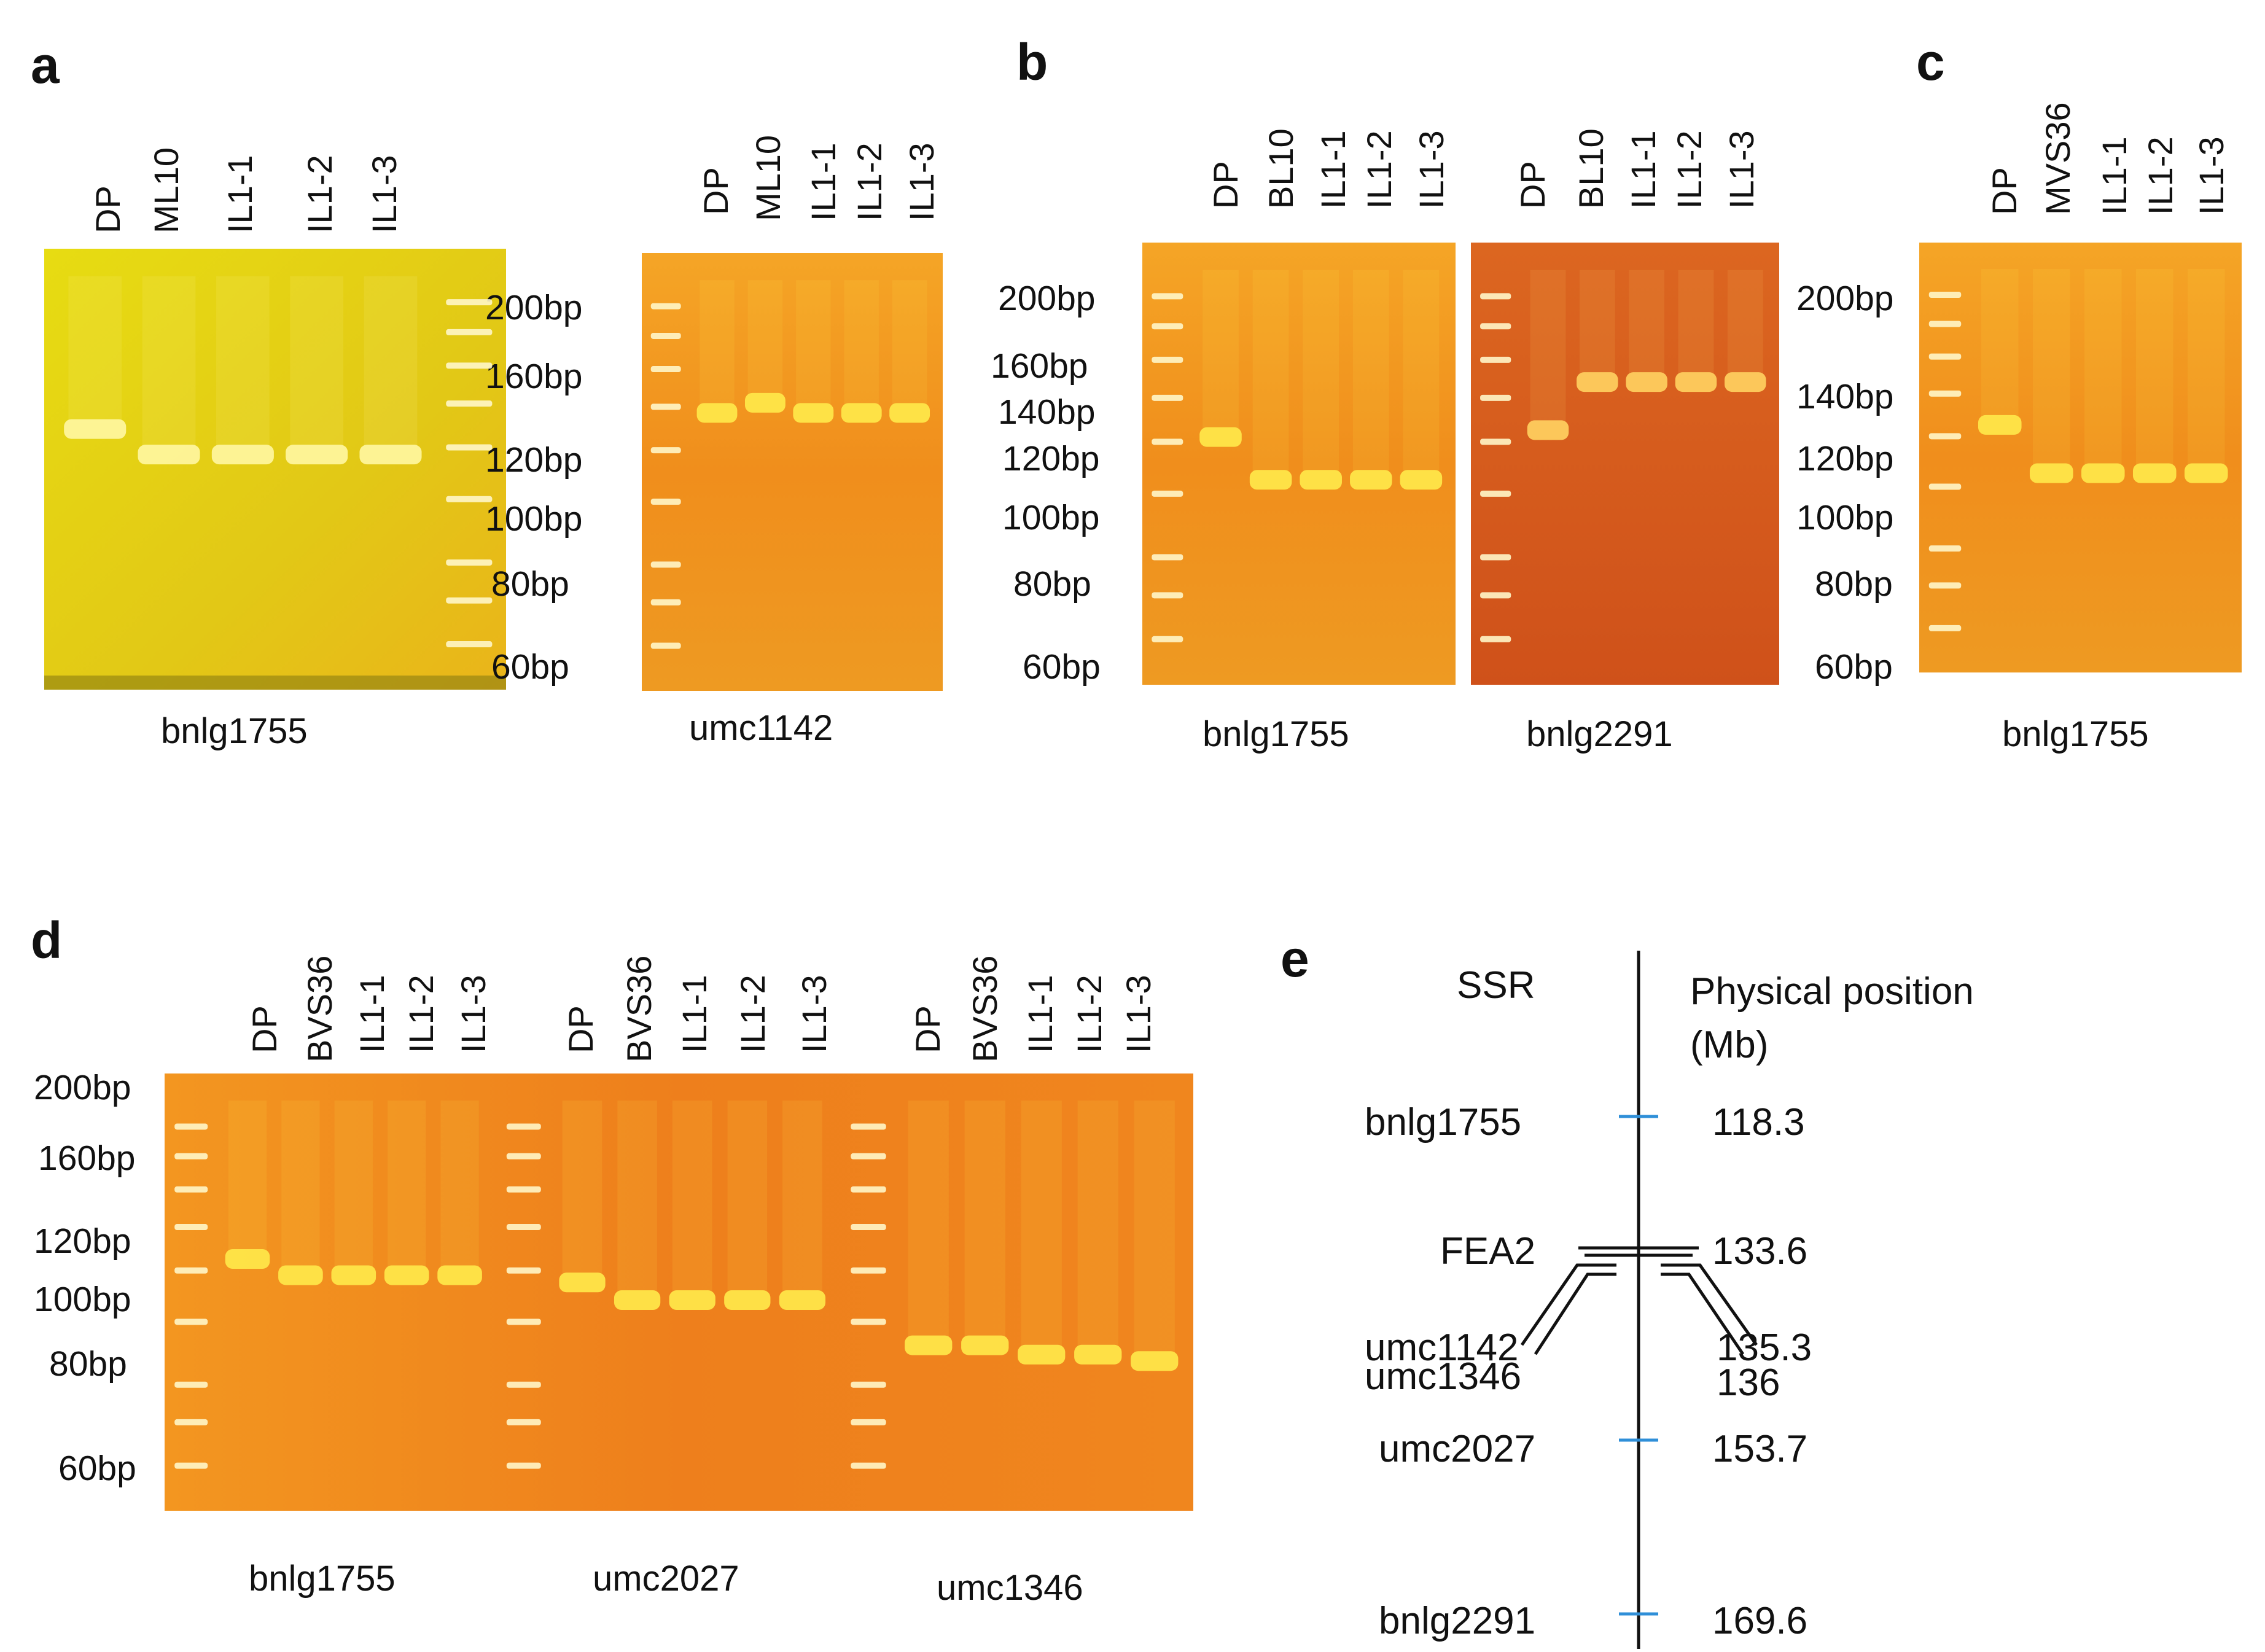 The height and width of the screenshot is (1652, 2265). What do you see at coordinates (1759, 1251) in the screenshot?
I see `map-marker-position: 133.6` at bounding box center [1759, 1251].